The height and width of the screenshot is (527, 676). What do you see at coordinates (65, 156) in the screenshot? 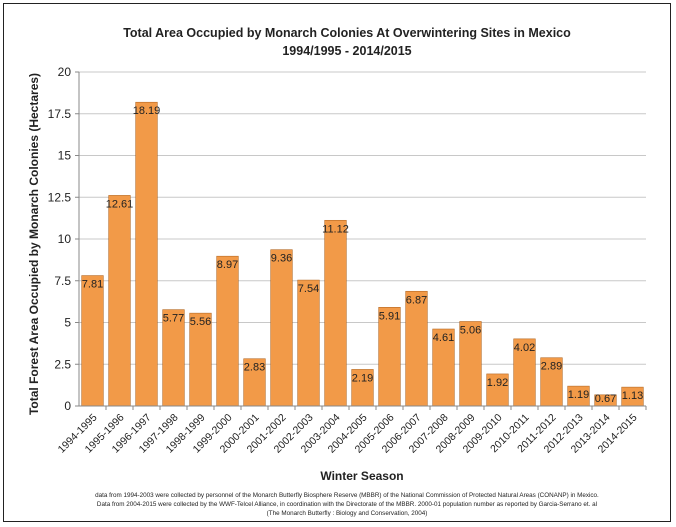
I see `y-tick-label: 15` at bounding box center [65, 156].